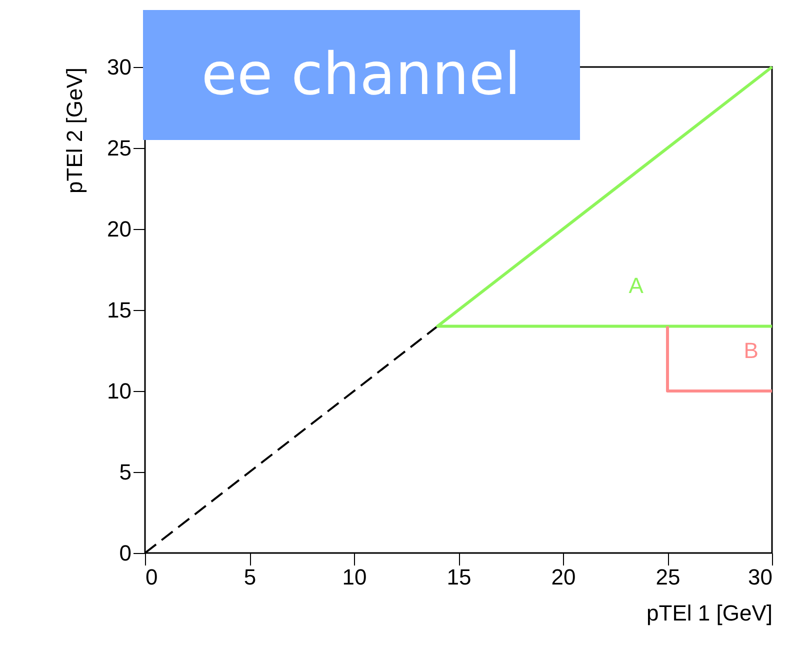 This screenshot has width=792, height=646. I want to click on chart-title: ee channel, so click(361, 74).